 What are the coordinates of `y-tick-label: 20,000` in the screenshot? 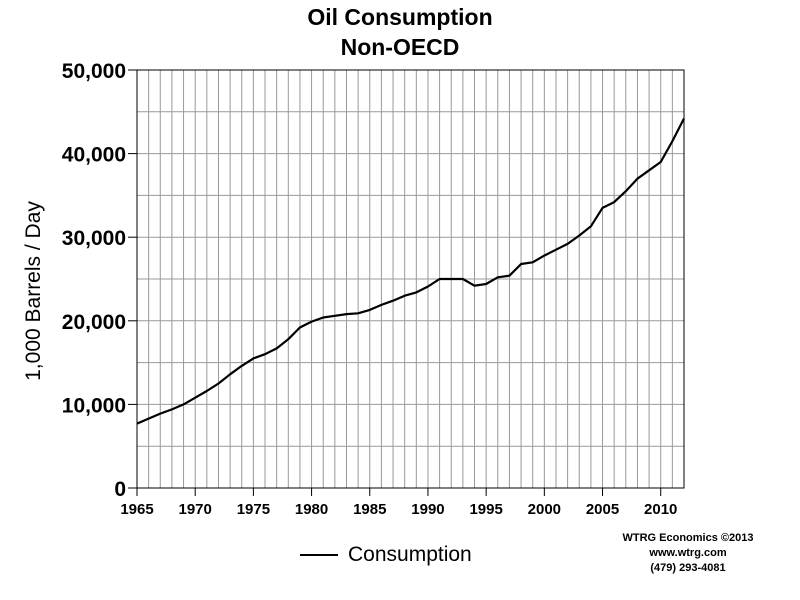 It's located at (94, 322).